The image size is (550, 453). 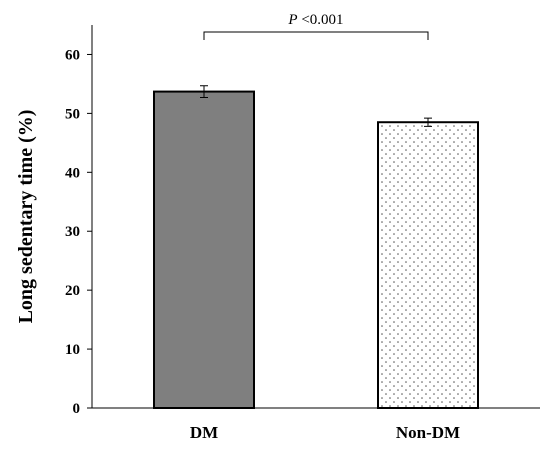 What do you see at coordinates (204, 250) in the screenshot?
I see `bar-dm` at bounding box center [204, 250].